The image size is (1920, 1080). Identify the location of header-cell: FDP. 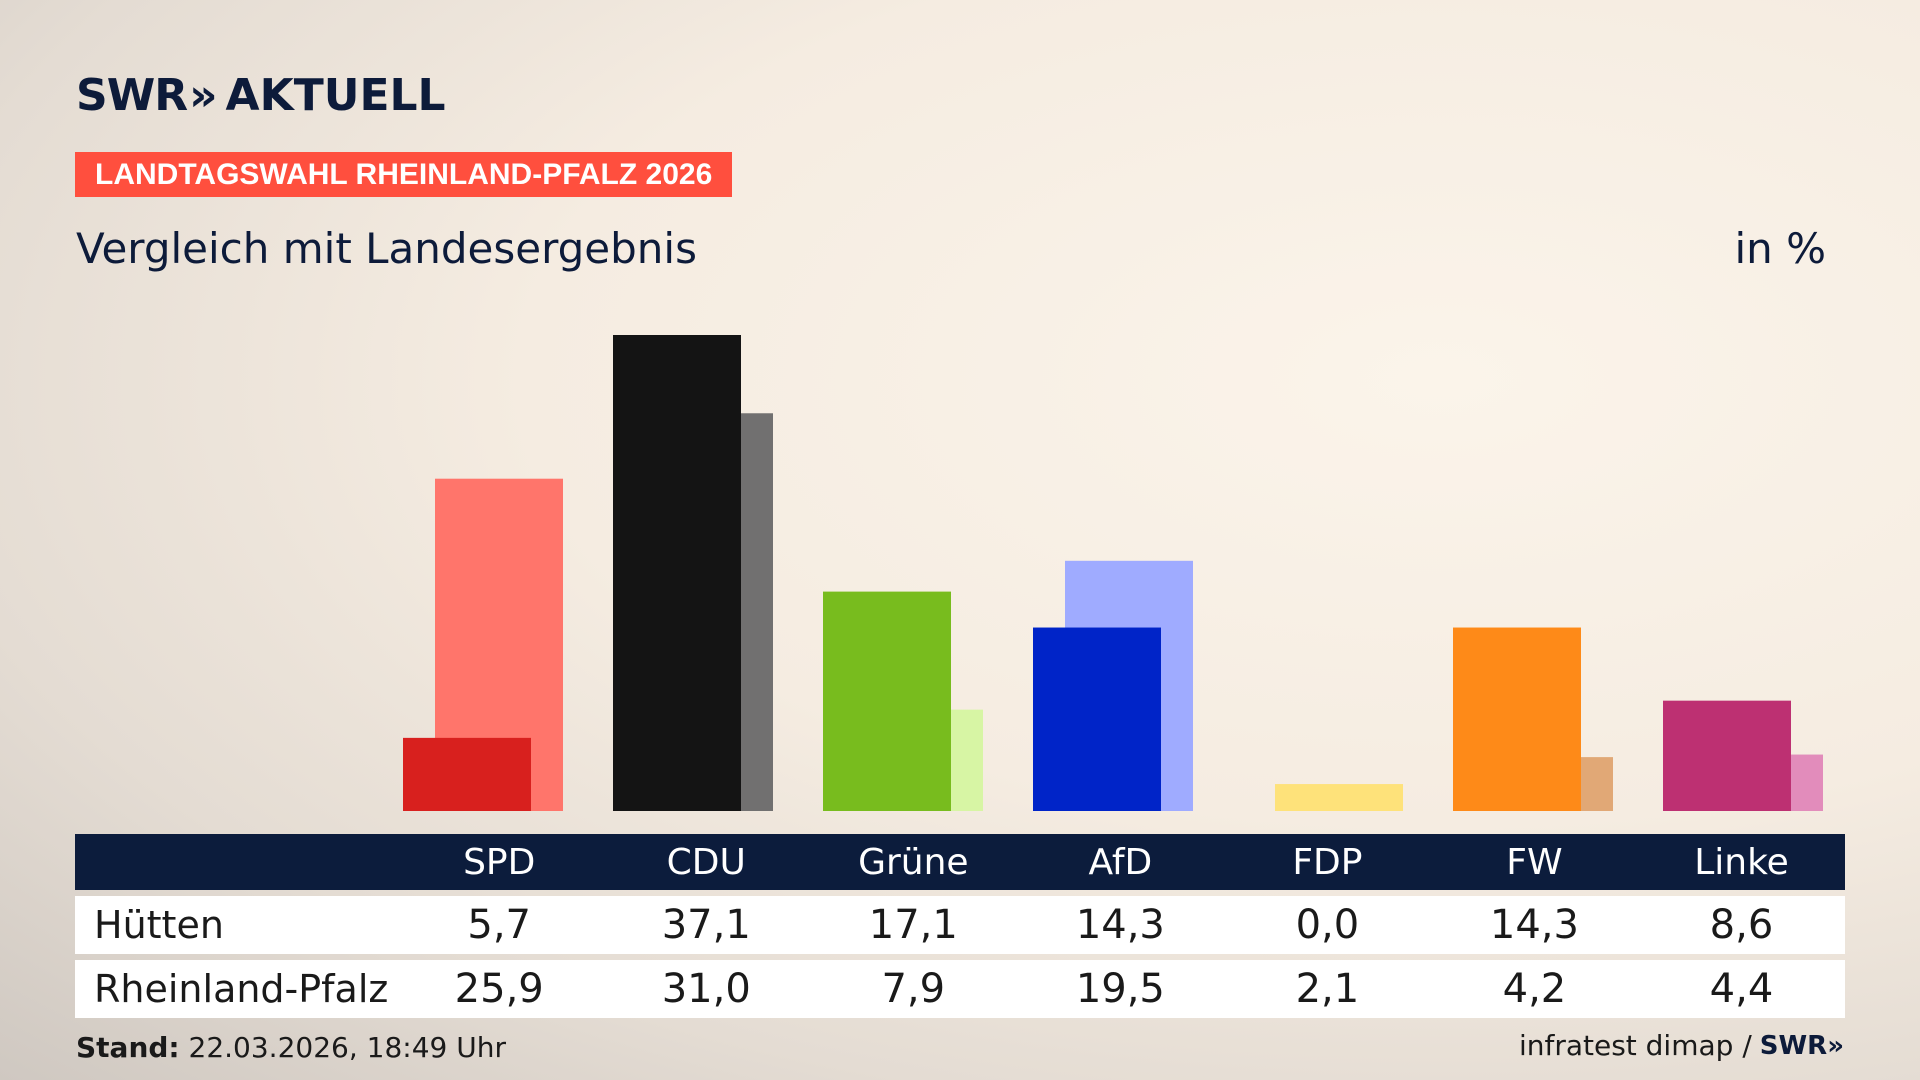
(1327, 862).